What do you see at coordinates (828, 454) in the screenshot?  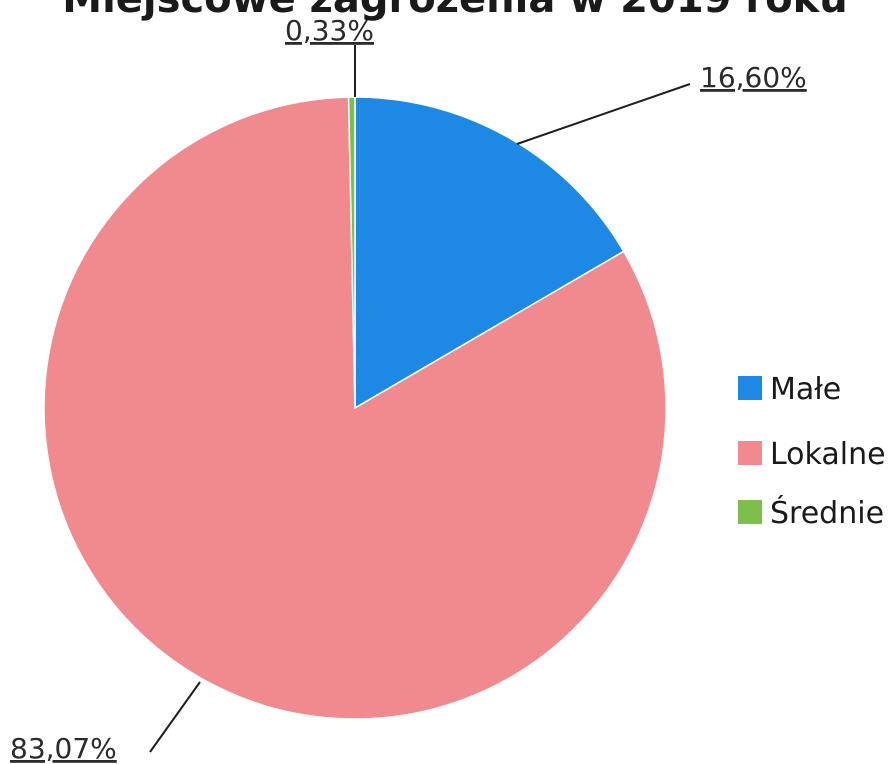 I see `legend-label-lokalne: Lokalne` at bounding box center [828, 454].